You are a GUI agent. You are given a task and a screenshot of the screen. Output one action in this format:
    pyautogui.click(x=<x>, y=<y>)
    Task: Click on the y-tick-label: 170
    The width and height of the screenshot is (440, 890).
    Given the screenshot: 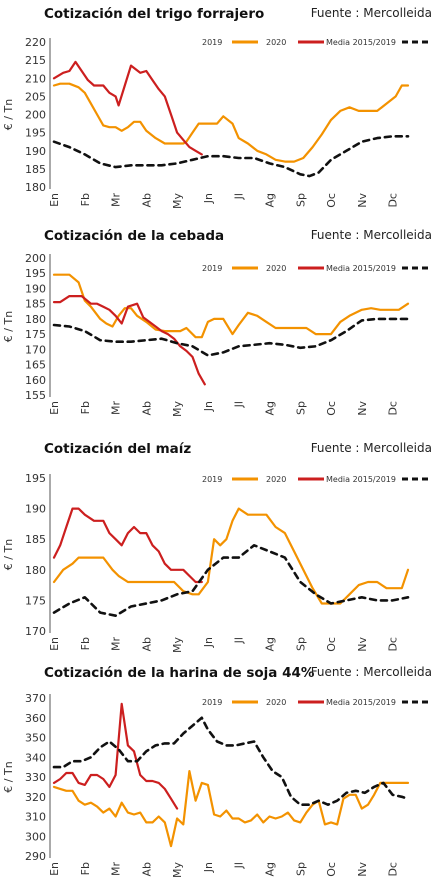 What is the action you would take?
    pyautogui.click(x=35, y=631)
    